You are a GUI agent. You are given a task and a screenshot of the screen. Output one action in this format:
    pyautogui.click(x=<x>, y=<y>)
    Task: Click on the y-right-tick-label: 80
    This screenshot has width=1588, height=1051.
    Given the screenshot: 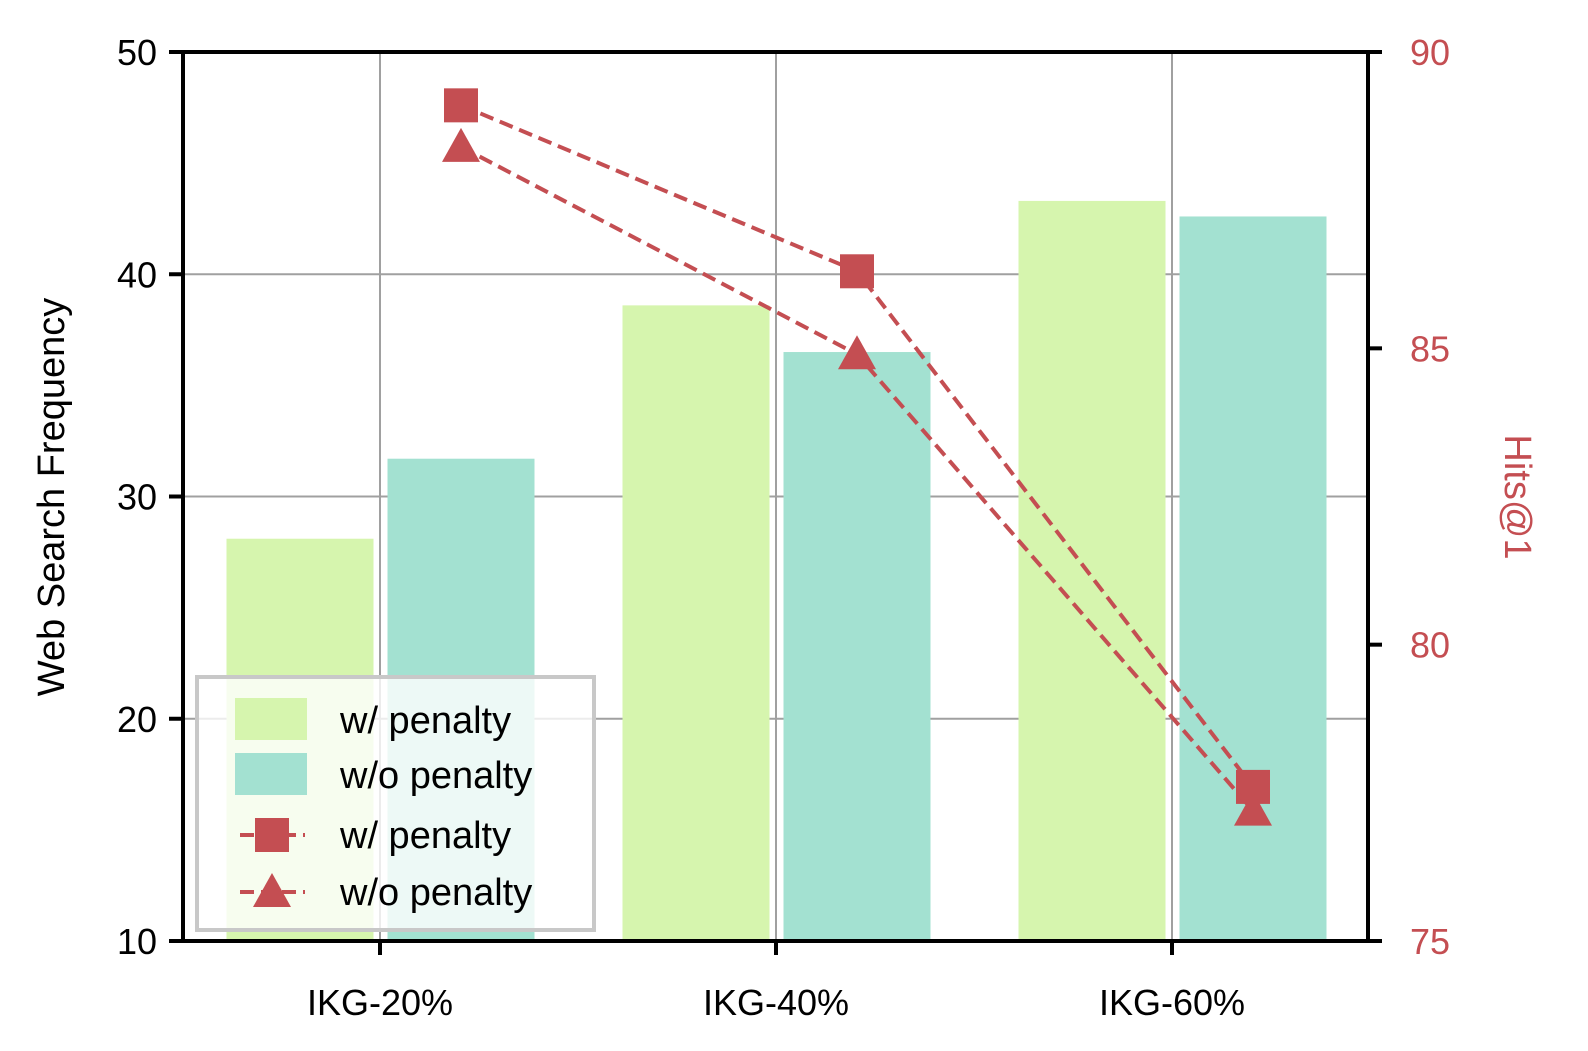 What is the action you would take?
    pyautogui.click(x=1430, y=645)
    